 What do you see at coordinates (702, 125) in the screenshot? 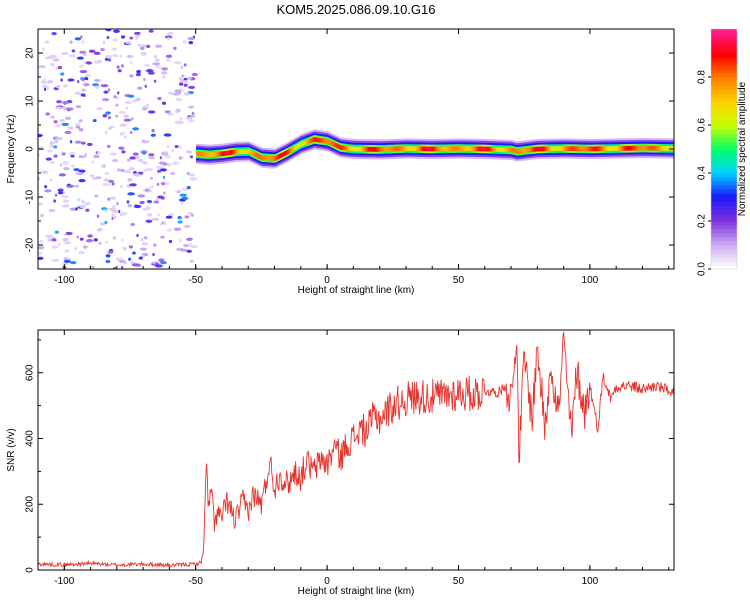
I see `colorbar-tick-label: 0.6` at bounding box center [702, 125].